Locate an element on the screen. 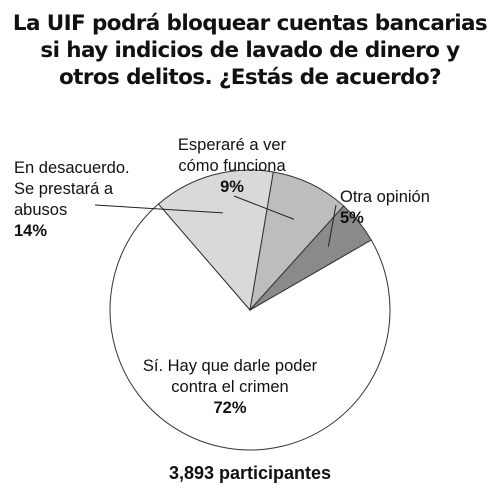  title-line-3: otros delitos. ¿Estás de acuerdo? is located at coordinates (250, 77).